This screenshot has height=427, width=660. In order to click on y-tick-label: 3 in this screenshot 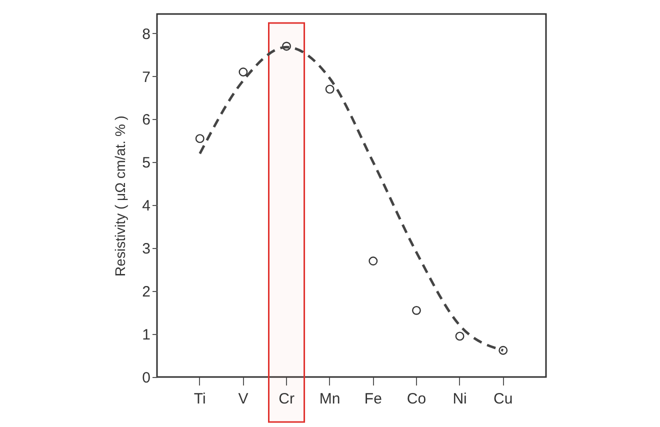, I will do `click(146, 249)`.